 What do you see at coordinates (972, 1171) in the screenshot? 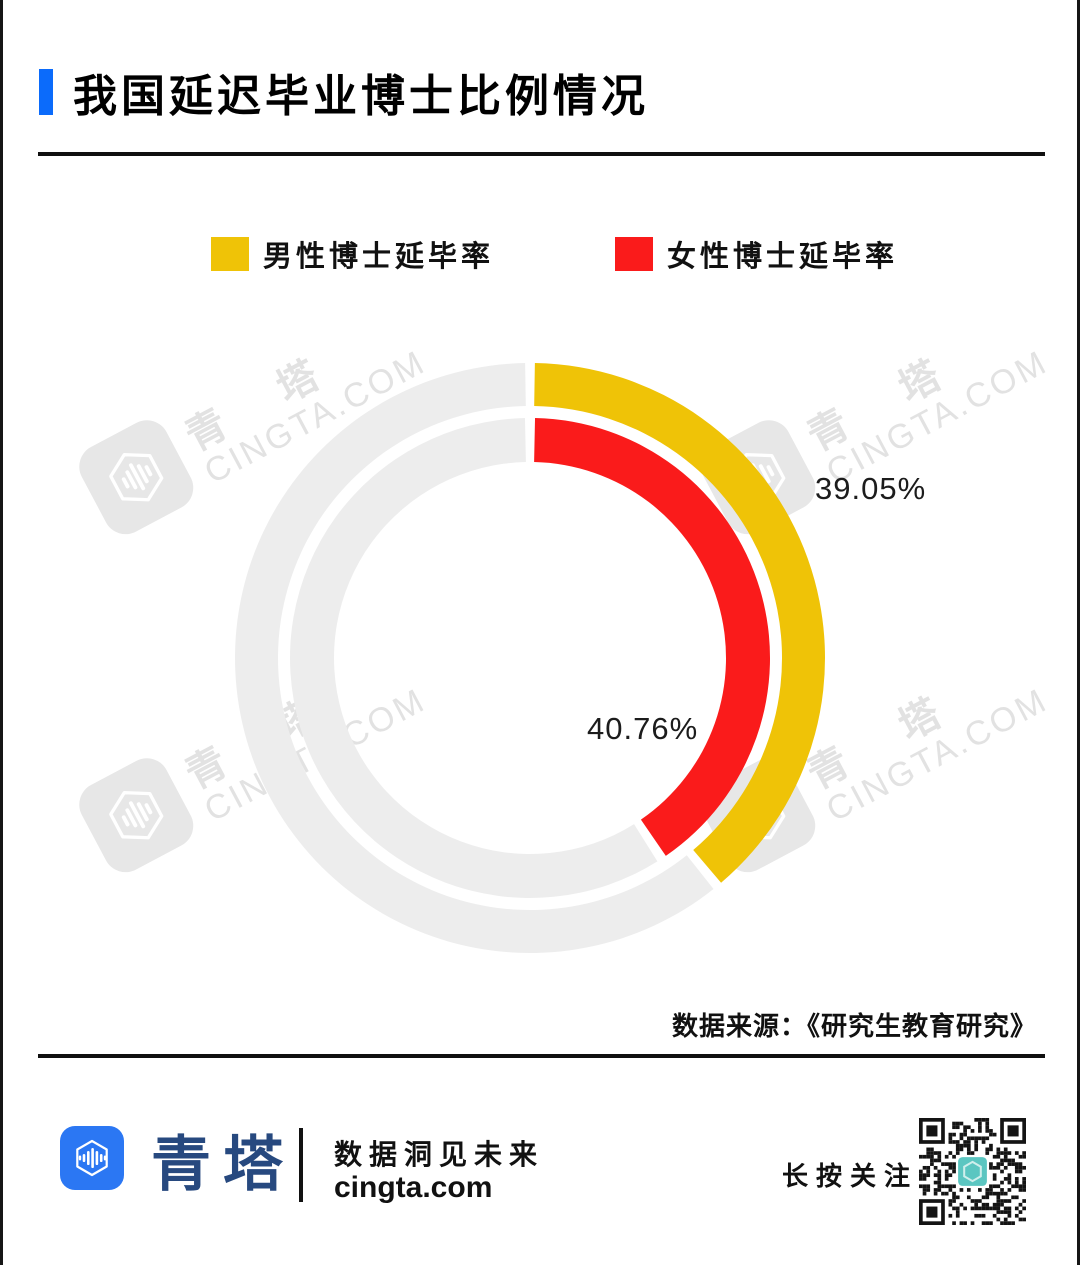
I see `qr-code` at bounding box center [972, 1171].